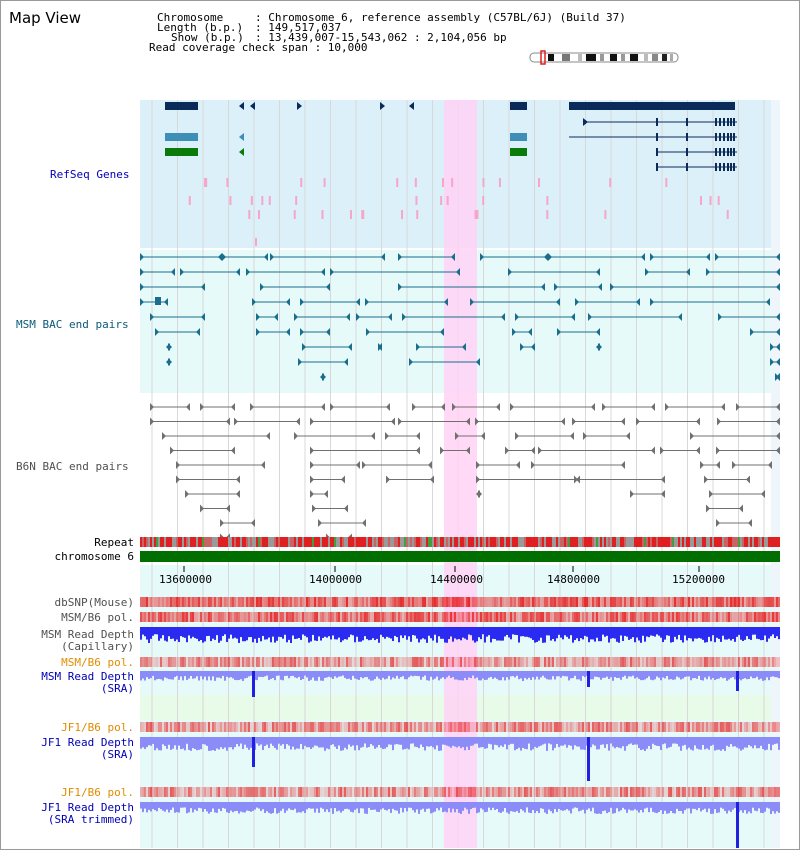 This screenshot has height=850, width=800. Describe the element at coordinates (87, 807) in the screenshot. I see `jf1-depth-trim-label: JF1 Read Depth` at that location.